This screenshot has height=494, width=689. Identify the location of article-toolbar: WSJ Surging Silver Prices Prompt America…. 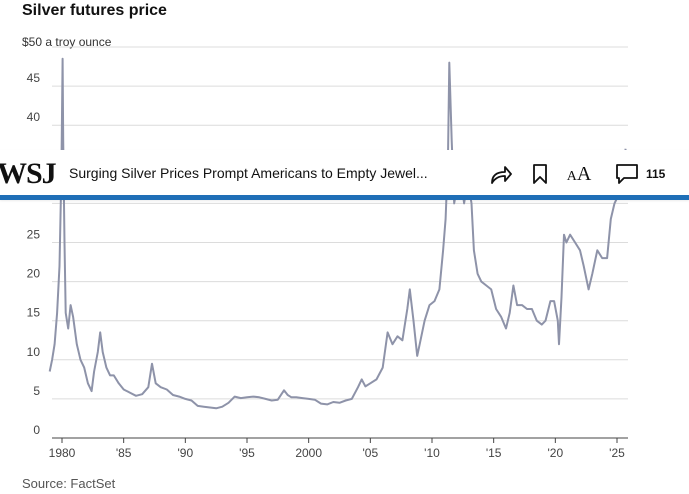
(344, 175).